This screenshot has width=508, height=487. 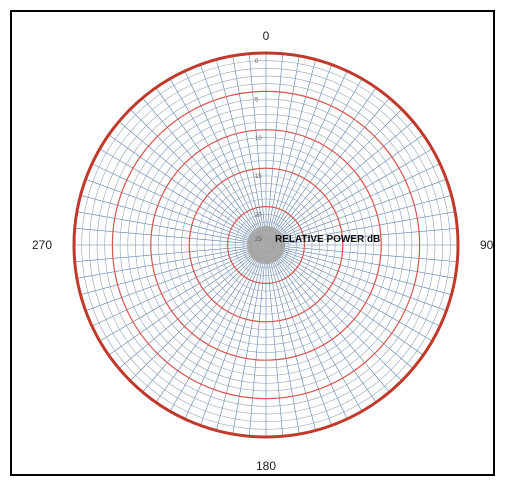 I want to click on angle-label-left: 270, so click(x=42, y=245).